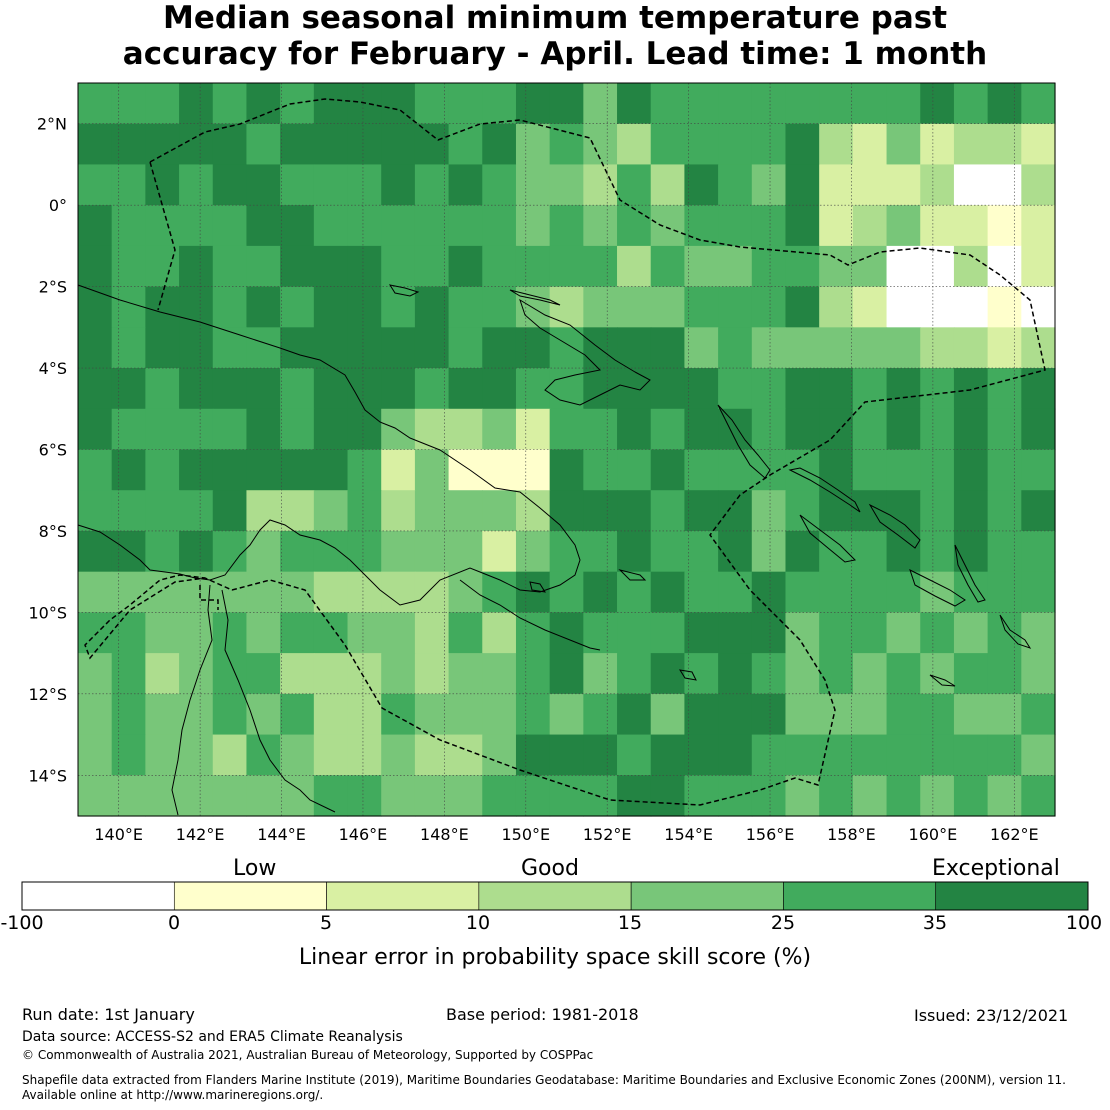  What do you see at coordinates (209, 597) in the screenshot?
I see `australia-png-boundary` at bounding box center [209, 597].